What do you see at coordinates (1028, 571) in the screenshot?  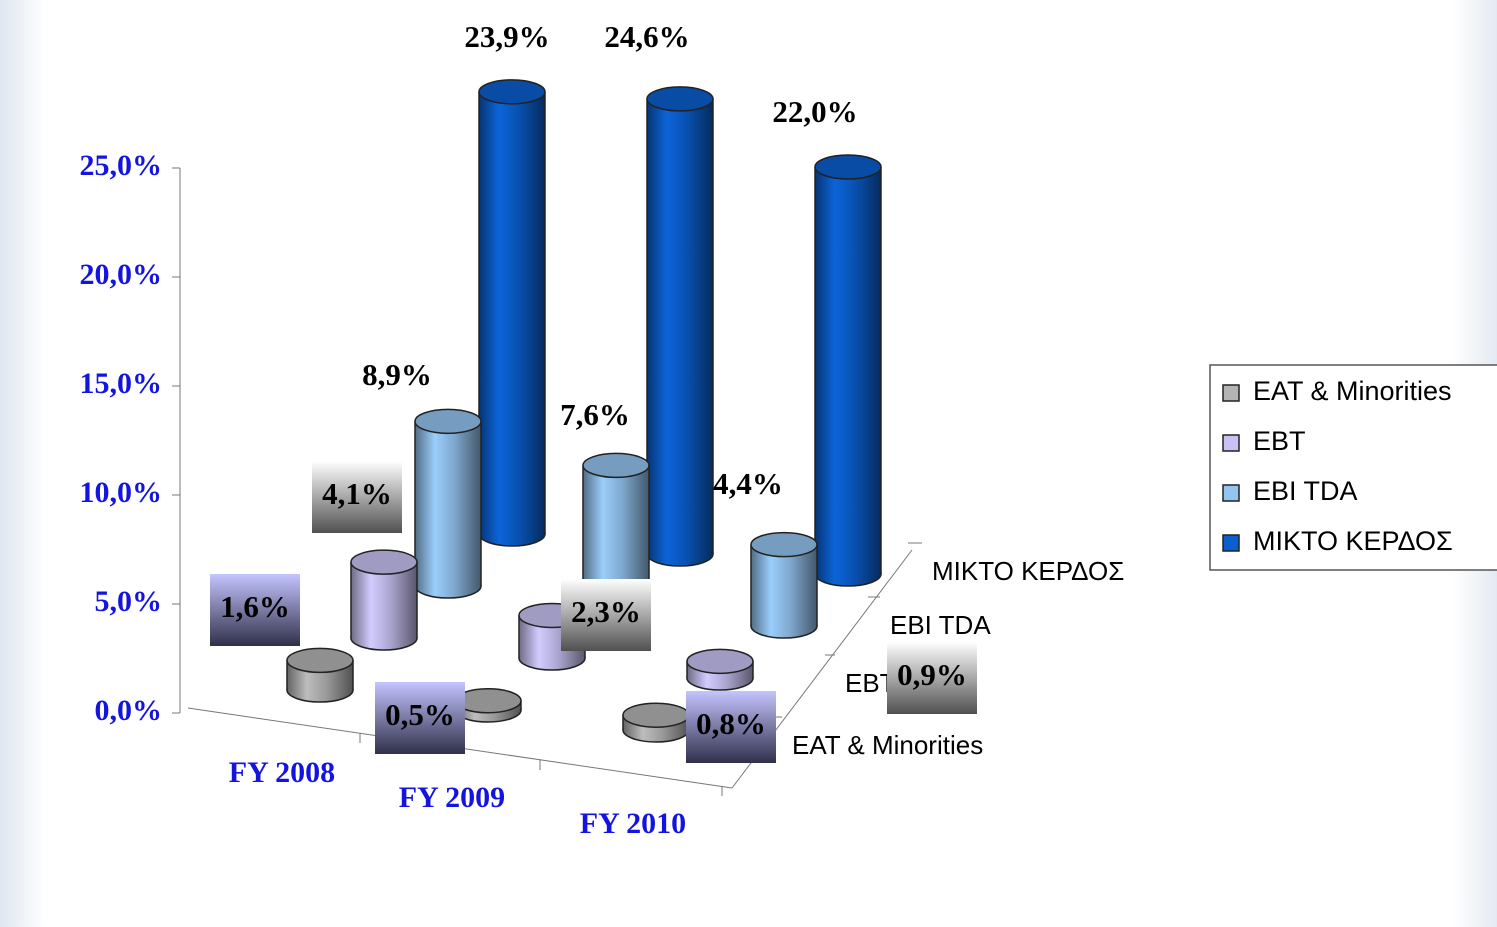 I see `depth-label: ΜΙΚΤΟ ΚΕΡΔΟΣ` at bounding box center [1028, 571].